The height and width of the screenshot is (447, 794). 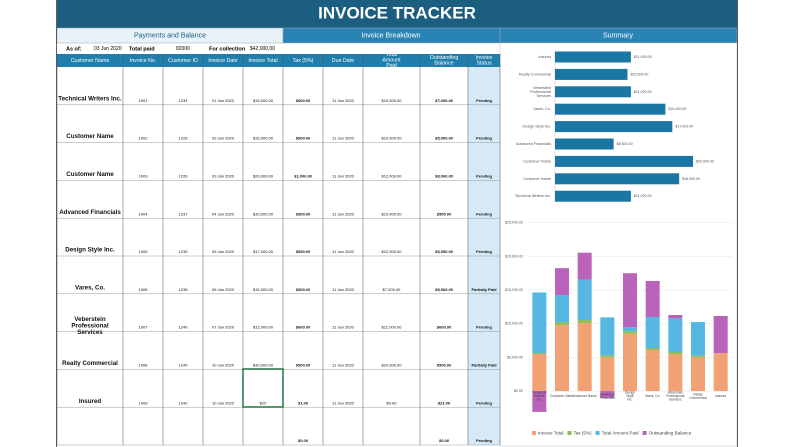 I want to click on bar-category: Customer Name, so click(x=537, y=179).